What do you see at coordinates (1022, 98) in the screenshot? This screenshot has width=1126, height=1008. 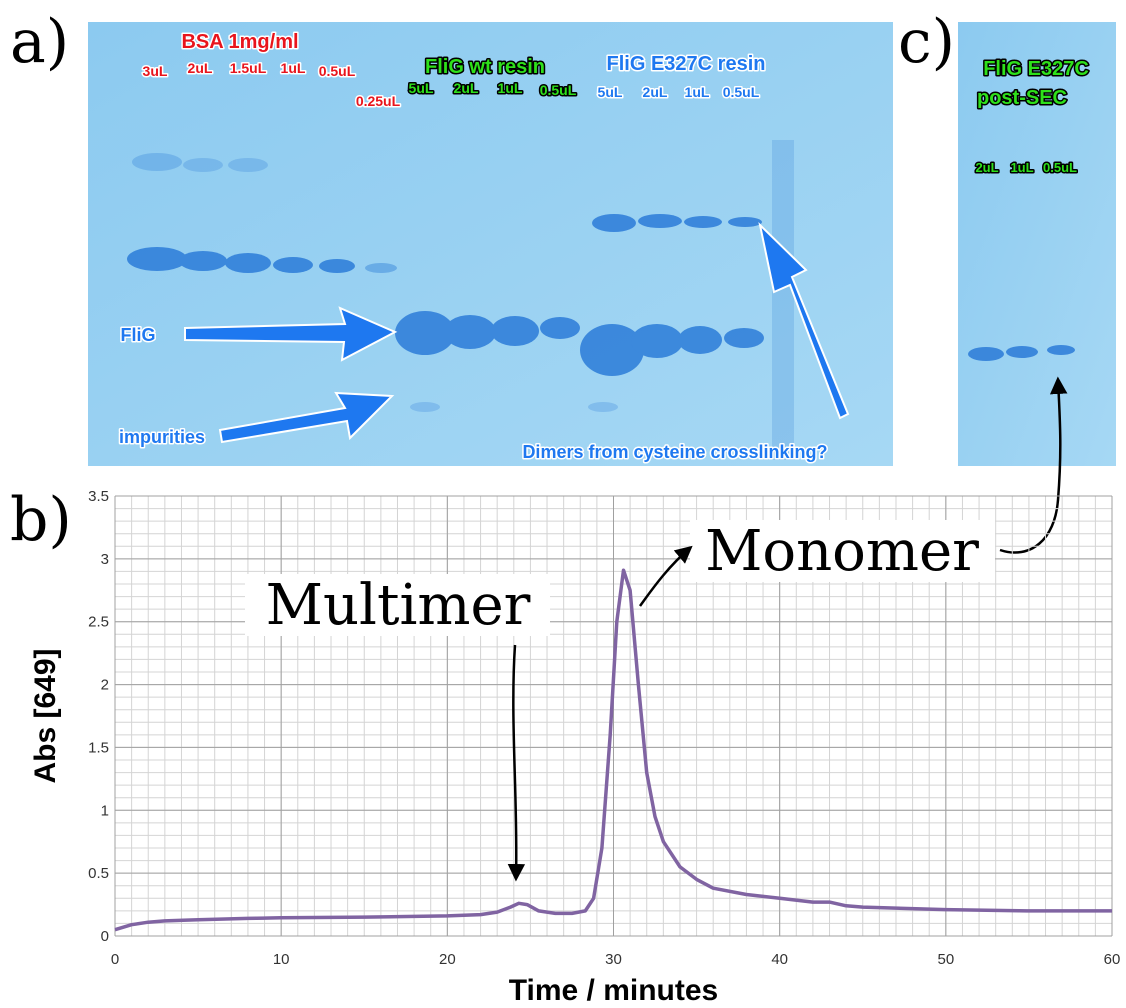 I see `gel-title: post-SEC` at bounding box center [1022, 98].